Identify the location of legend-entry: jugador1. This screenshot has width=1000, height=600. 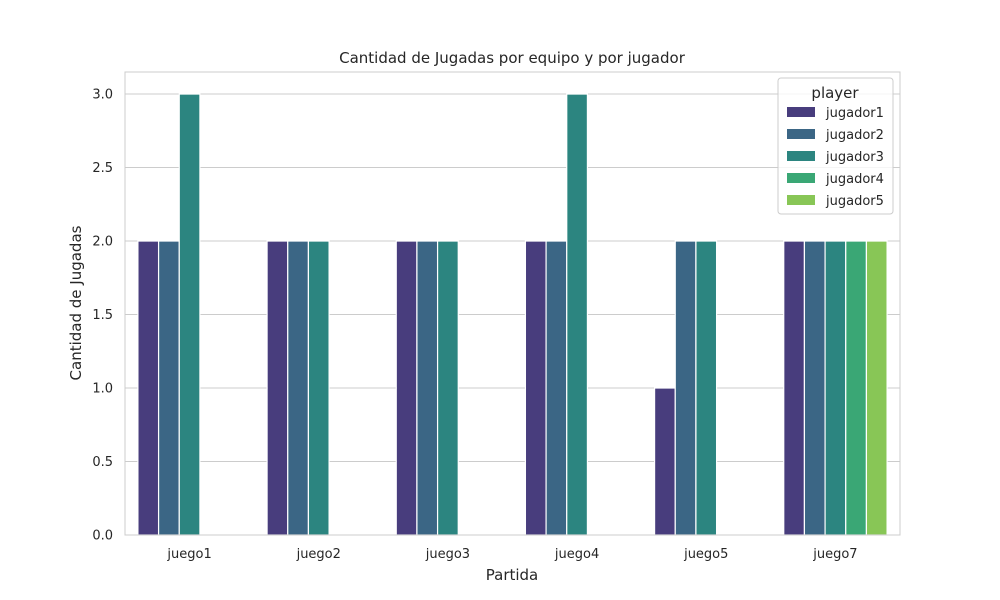
(854, 113).